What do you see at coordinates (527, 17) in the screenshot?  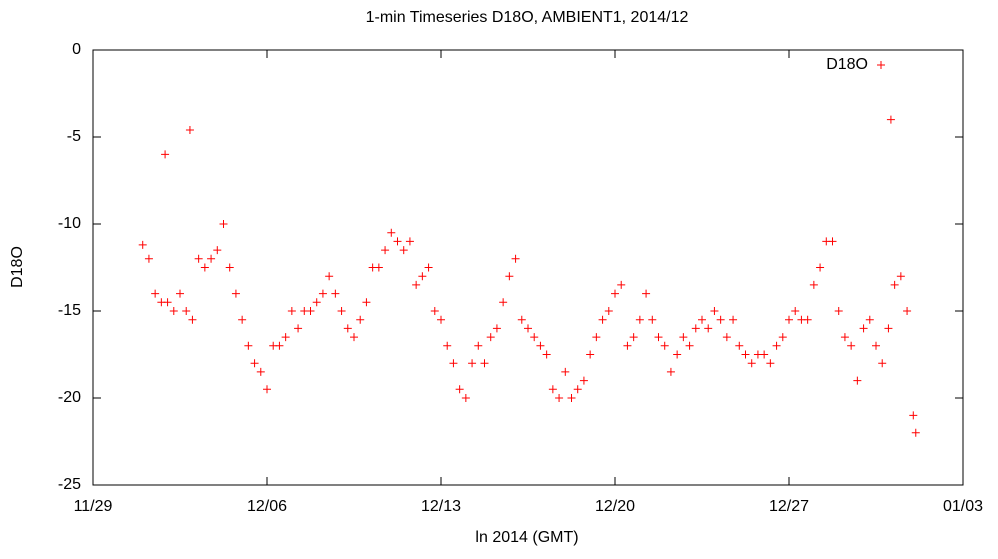 I see `chart-title: 1-min Timeseries D18O, AMBIENT1, 2014/12` at bounding box center [527, 17].